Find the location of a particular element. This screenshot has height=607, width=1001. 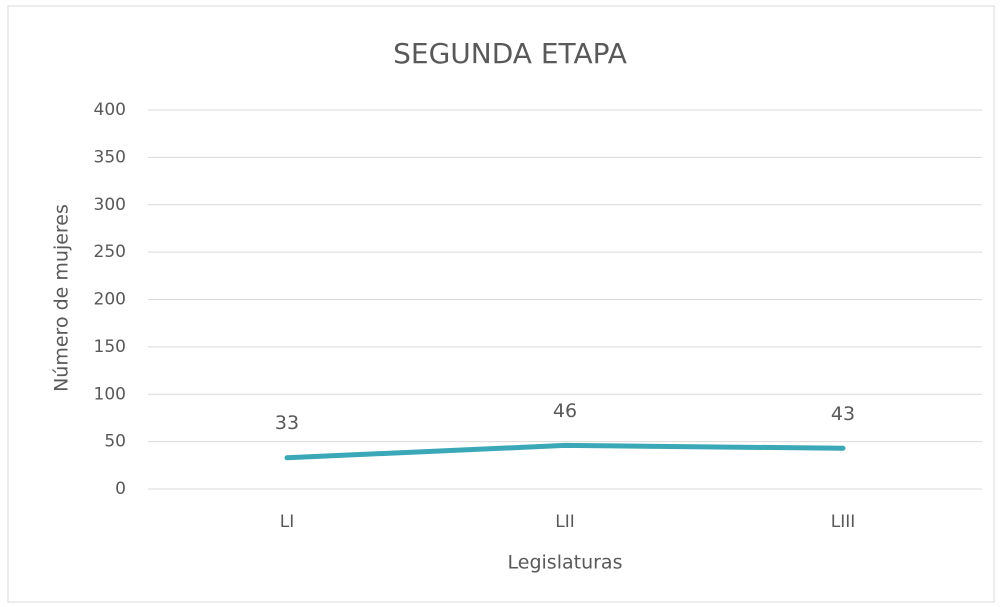

line-series is located at coordinates (565, 451).